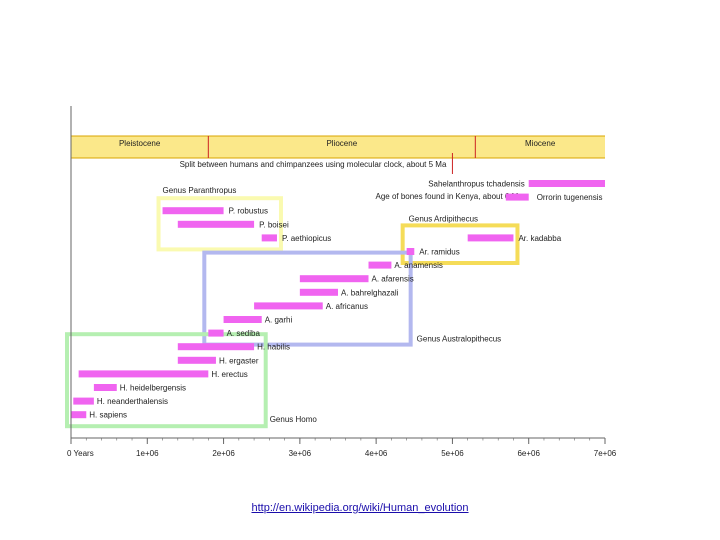 The image size is (720, 540). What do you see at coordinates (140, 143) in the screenshot?
I see `epoch-label-pleistocene: Pleistocene` at bounding box center [140, 143].